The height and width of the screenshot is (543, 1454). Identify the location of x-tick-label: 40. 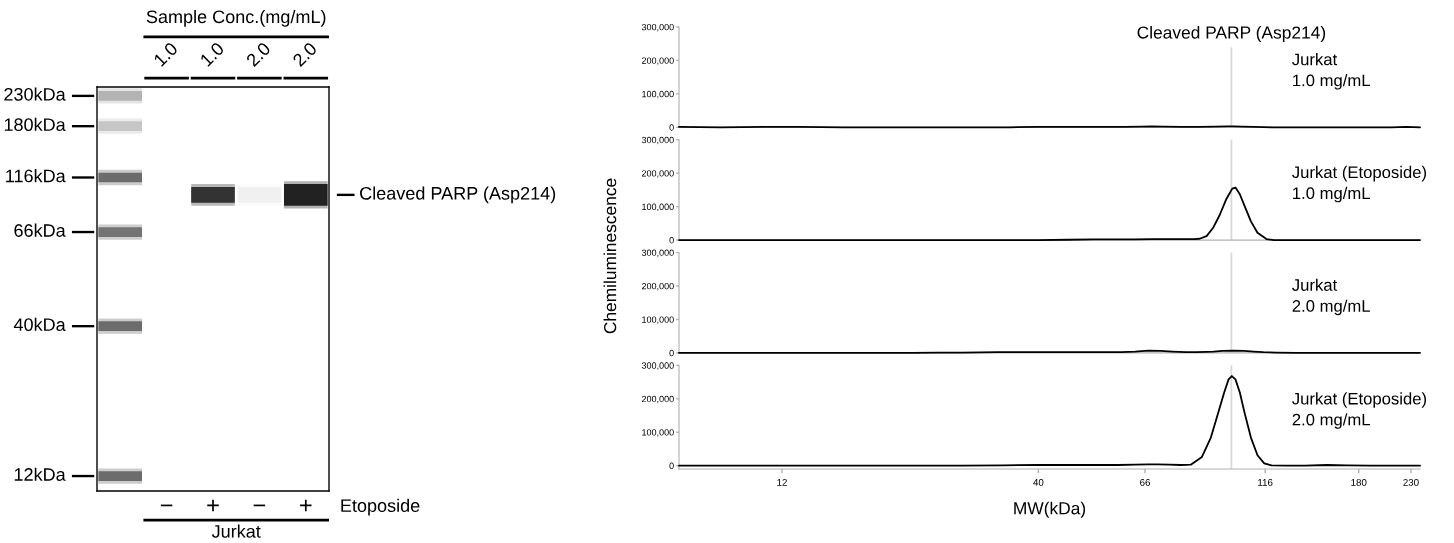
(1038, 482).